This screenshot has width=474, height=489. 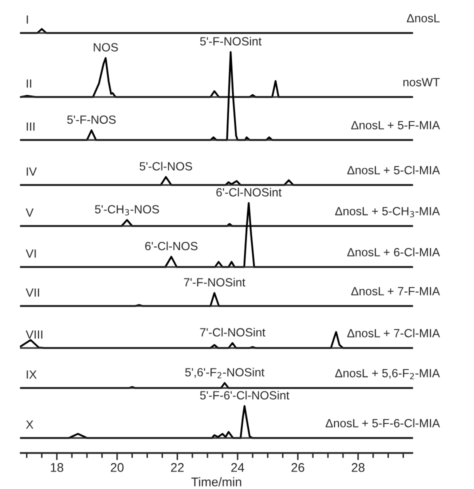 I want to click on text: IV, so click(x=31, y=171).